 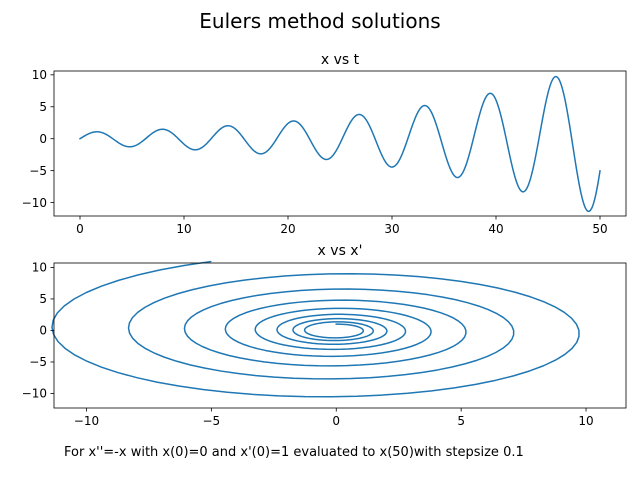 What do you see at coordinates (340, 60) in the screenshot?
I see `plot-top-title: x vs t` at bounding box center [340, 60].